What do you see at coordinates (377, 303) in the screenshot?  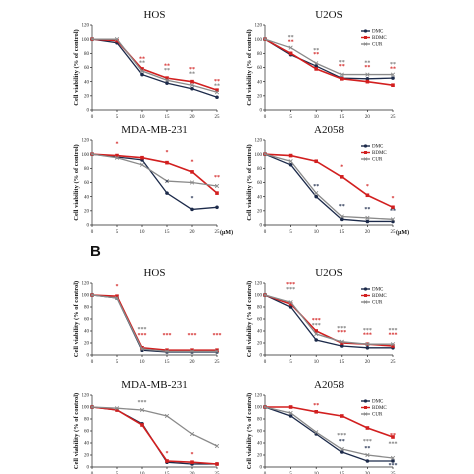 I see `legend-label: CUR` at bounding box center [377, 303].